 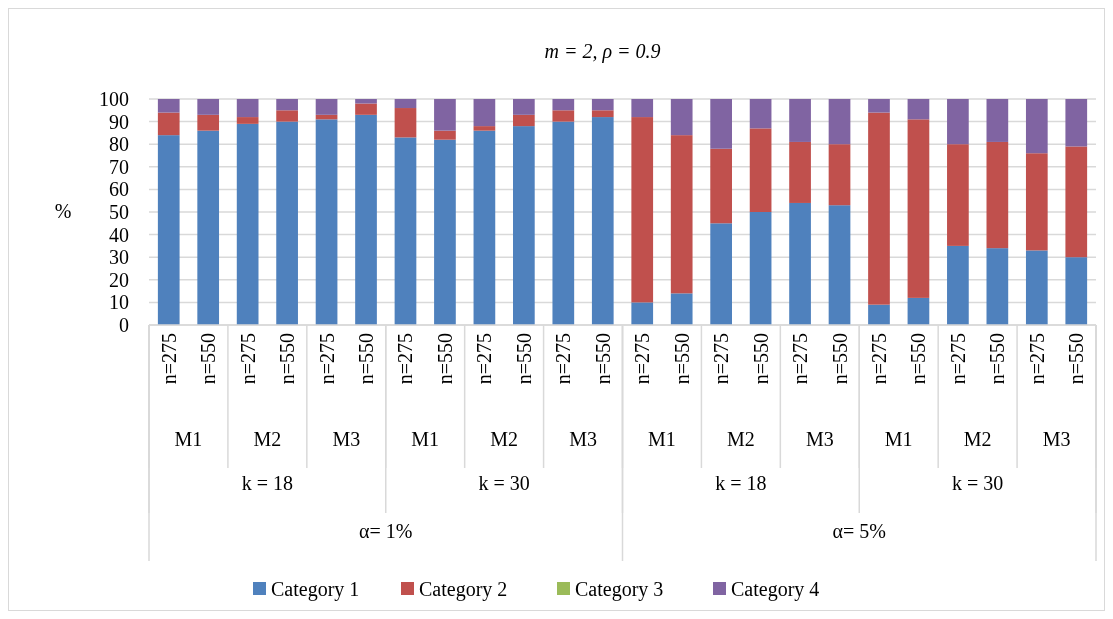 What do you see at coordinates (124, 325) in the screenshot?
I see `y-tick-label: 0` at bounding box center [124, 325].